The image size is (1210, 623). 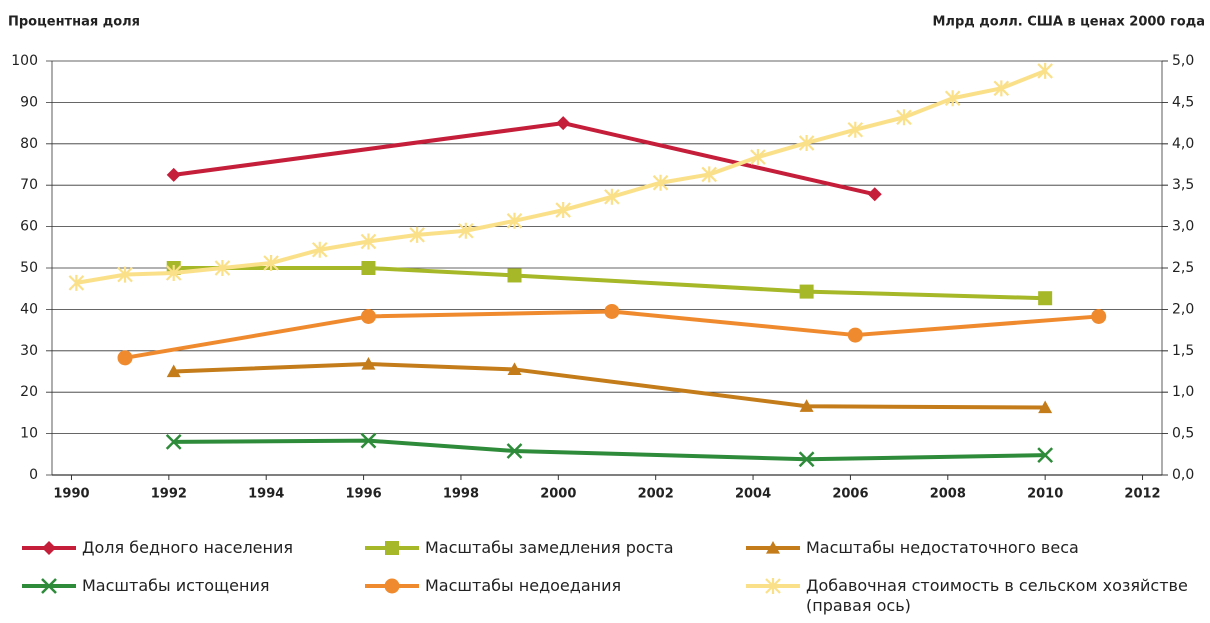 What do you see at coordinates (1183, 185) in the screenshot?
I see `y2-tick-label: 3,5` at bounding box center [1183, 185].